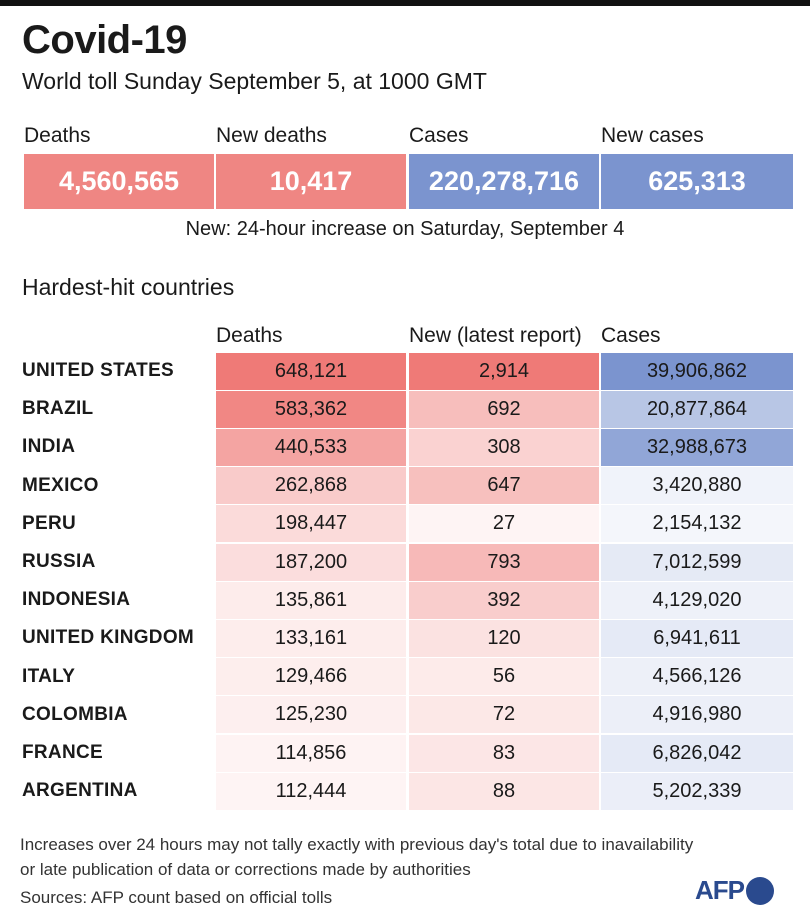 This screenshot has width=810, height=924. Describe the element at coordinates (504, 524) in the screenshot. I see `table-cell-new: 27` at that location.